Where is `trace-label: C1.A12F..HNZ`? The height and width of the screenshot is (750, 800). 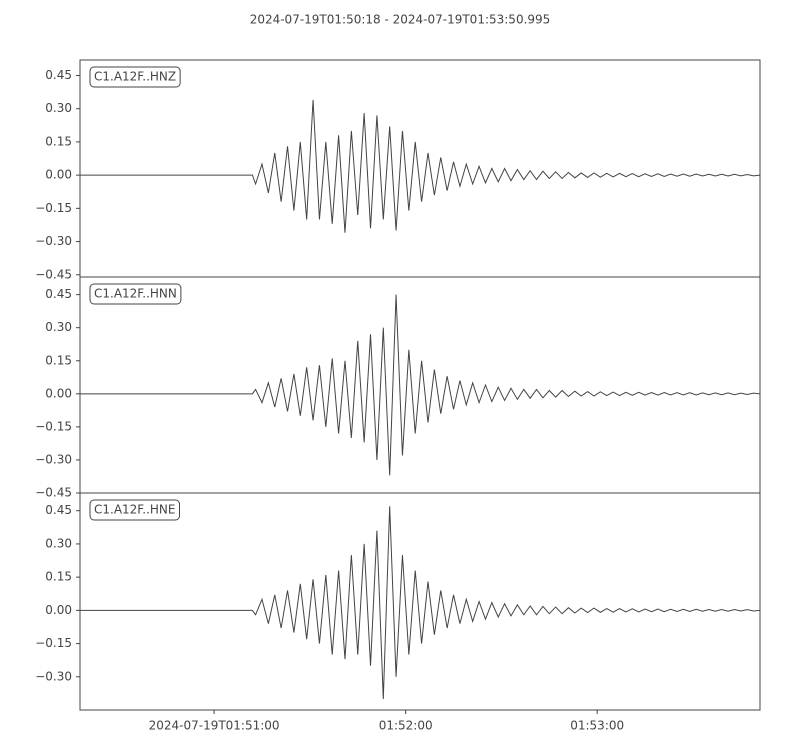 trace-label: C1.A12F..HNZ is located at coordinates (135, 77).